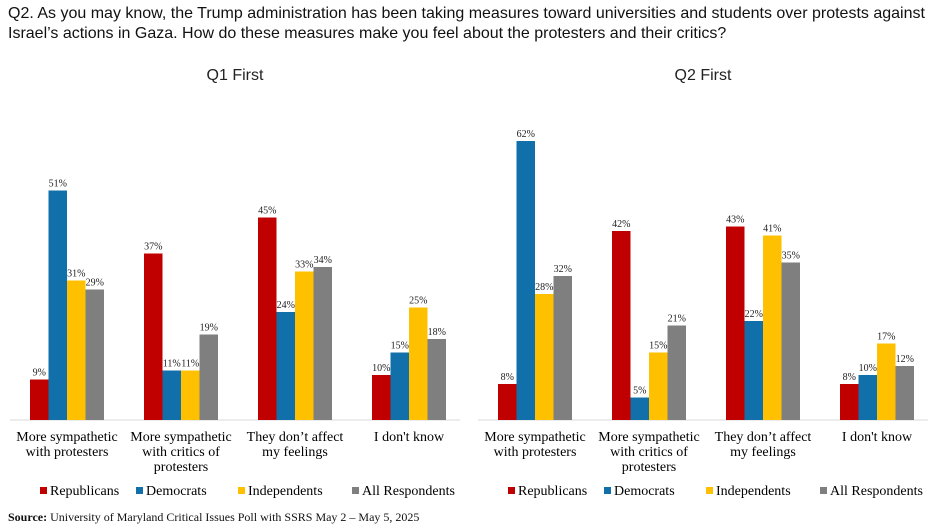  What do you see at coordinates (709, 490) in the screenshot?
I see `legend-swatch-independents` at bounding box center [709, 490].